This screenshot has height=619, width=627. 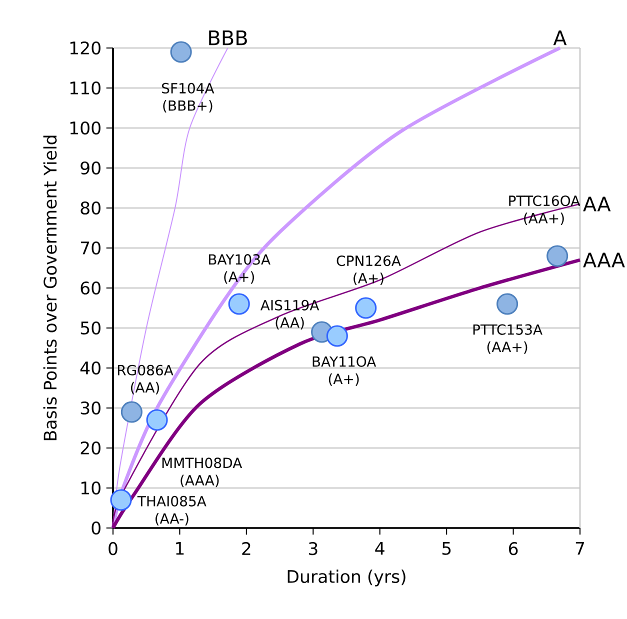 I want to click on y-tick-label: 30, so click(x=90, y=408).